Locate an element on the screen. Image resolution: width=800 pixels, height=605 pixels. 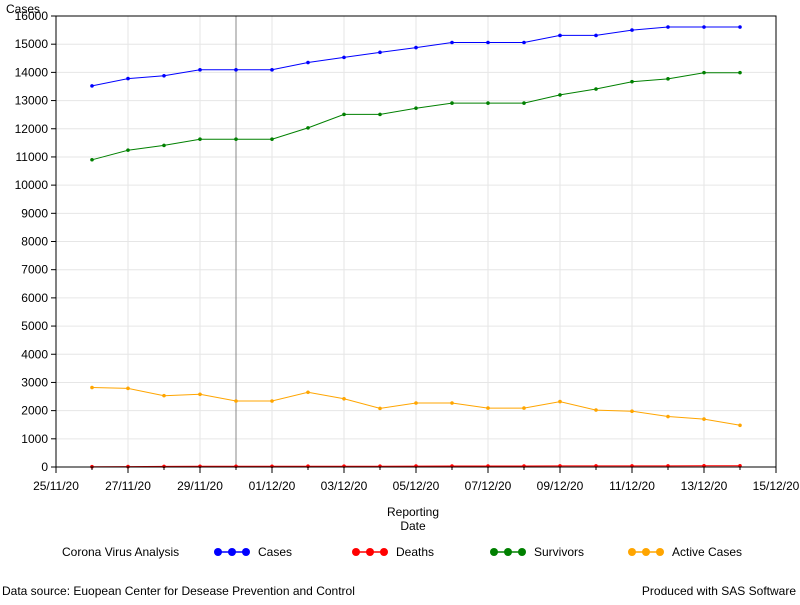
x-tick-label: 03/12/20 is located at coordinates (344, 486).